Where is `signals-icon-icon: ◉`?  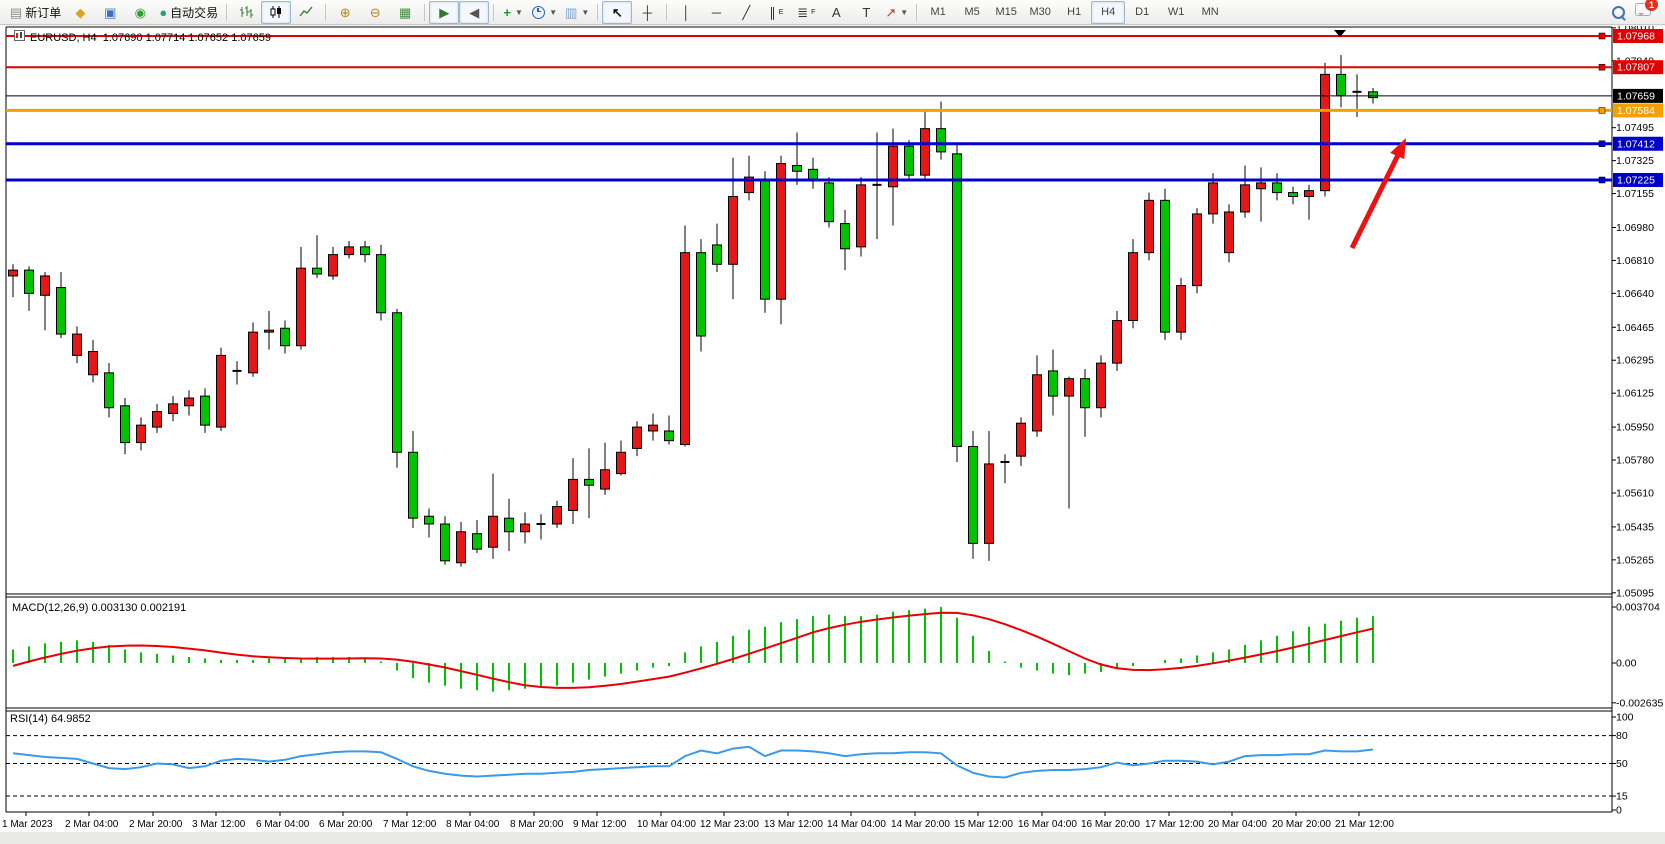 signals-icon-icon: ◉ is located at coordinates (140, 12).